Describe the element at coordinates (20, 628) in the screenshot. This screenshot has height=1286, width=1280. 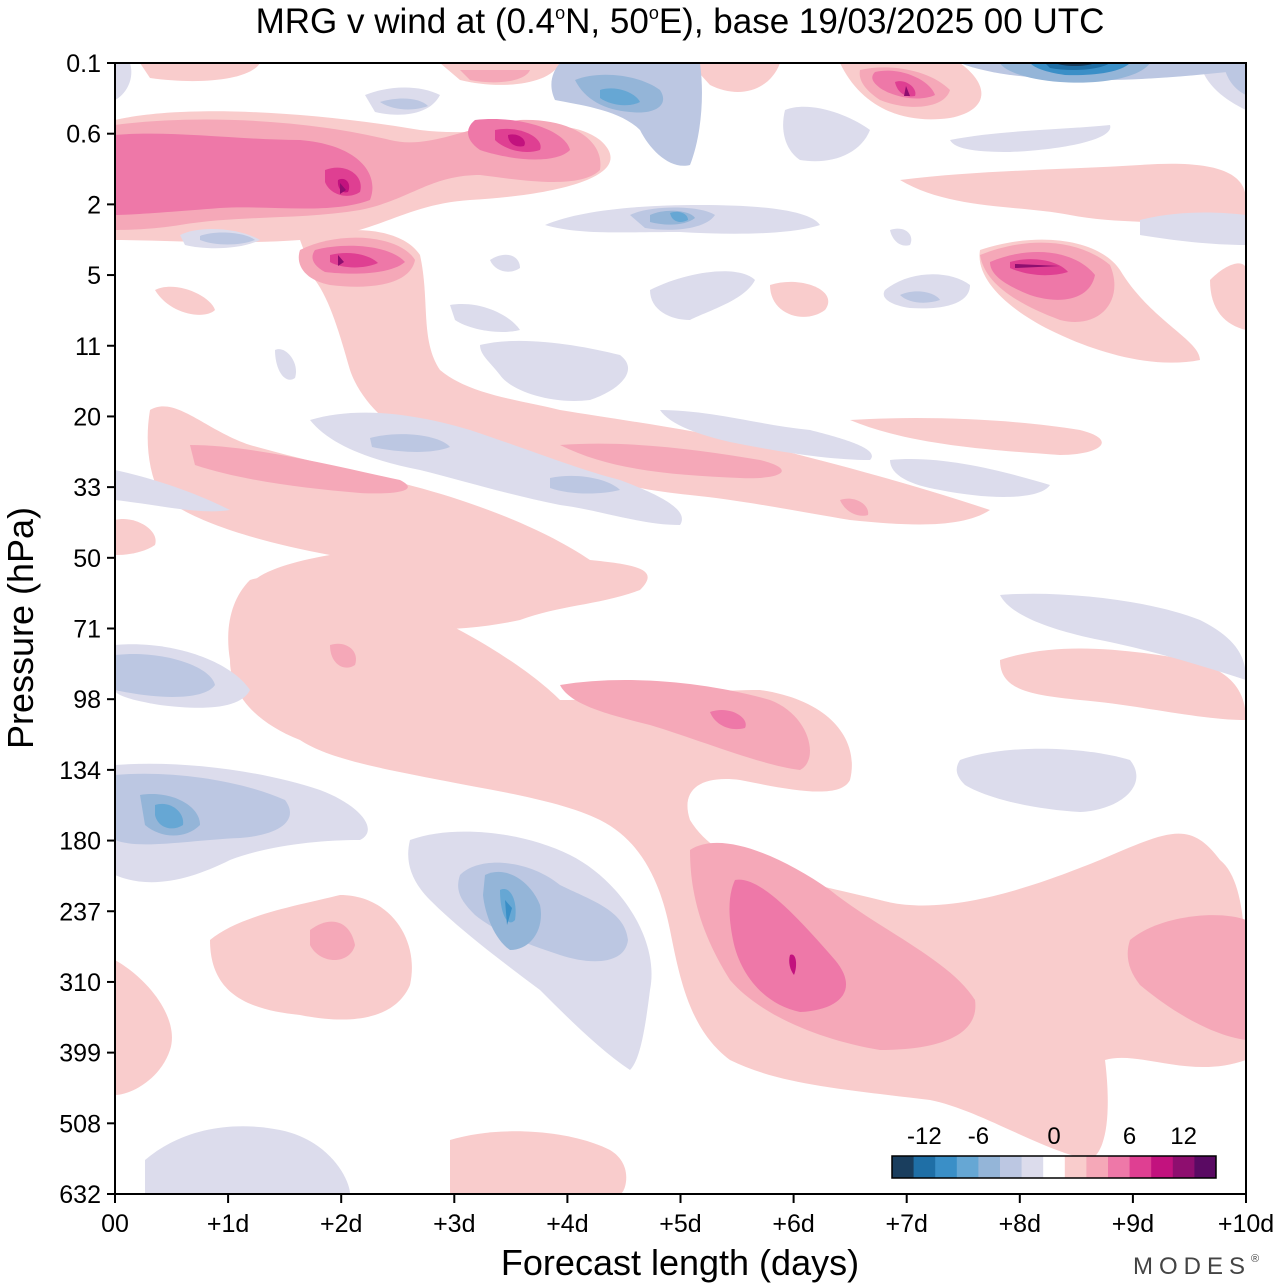
I see `y-axis-title: Pressure (hPa)` at that location.